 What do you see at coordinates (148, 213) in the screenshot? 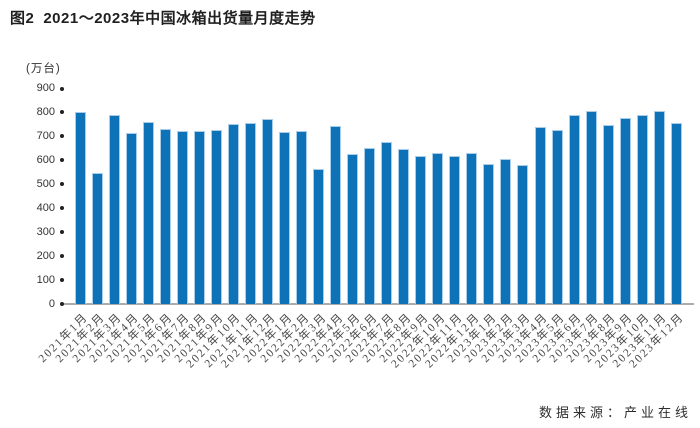
I see `bar-2021年5月` at bounding box center [148, 213].